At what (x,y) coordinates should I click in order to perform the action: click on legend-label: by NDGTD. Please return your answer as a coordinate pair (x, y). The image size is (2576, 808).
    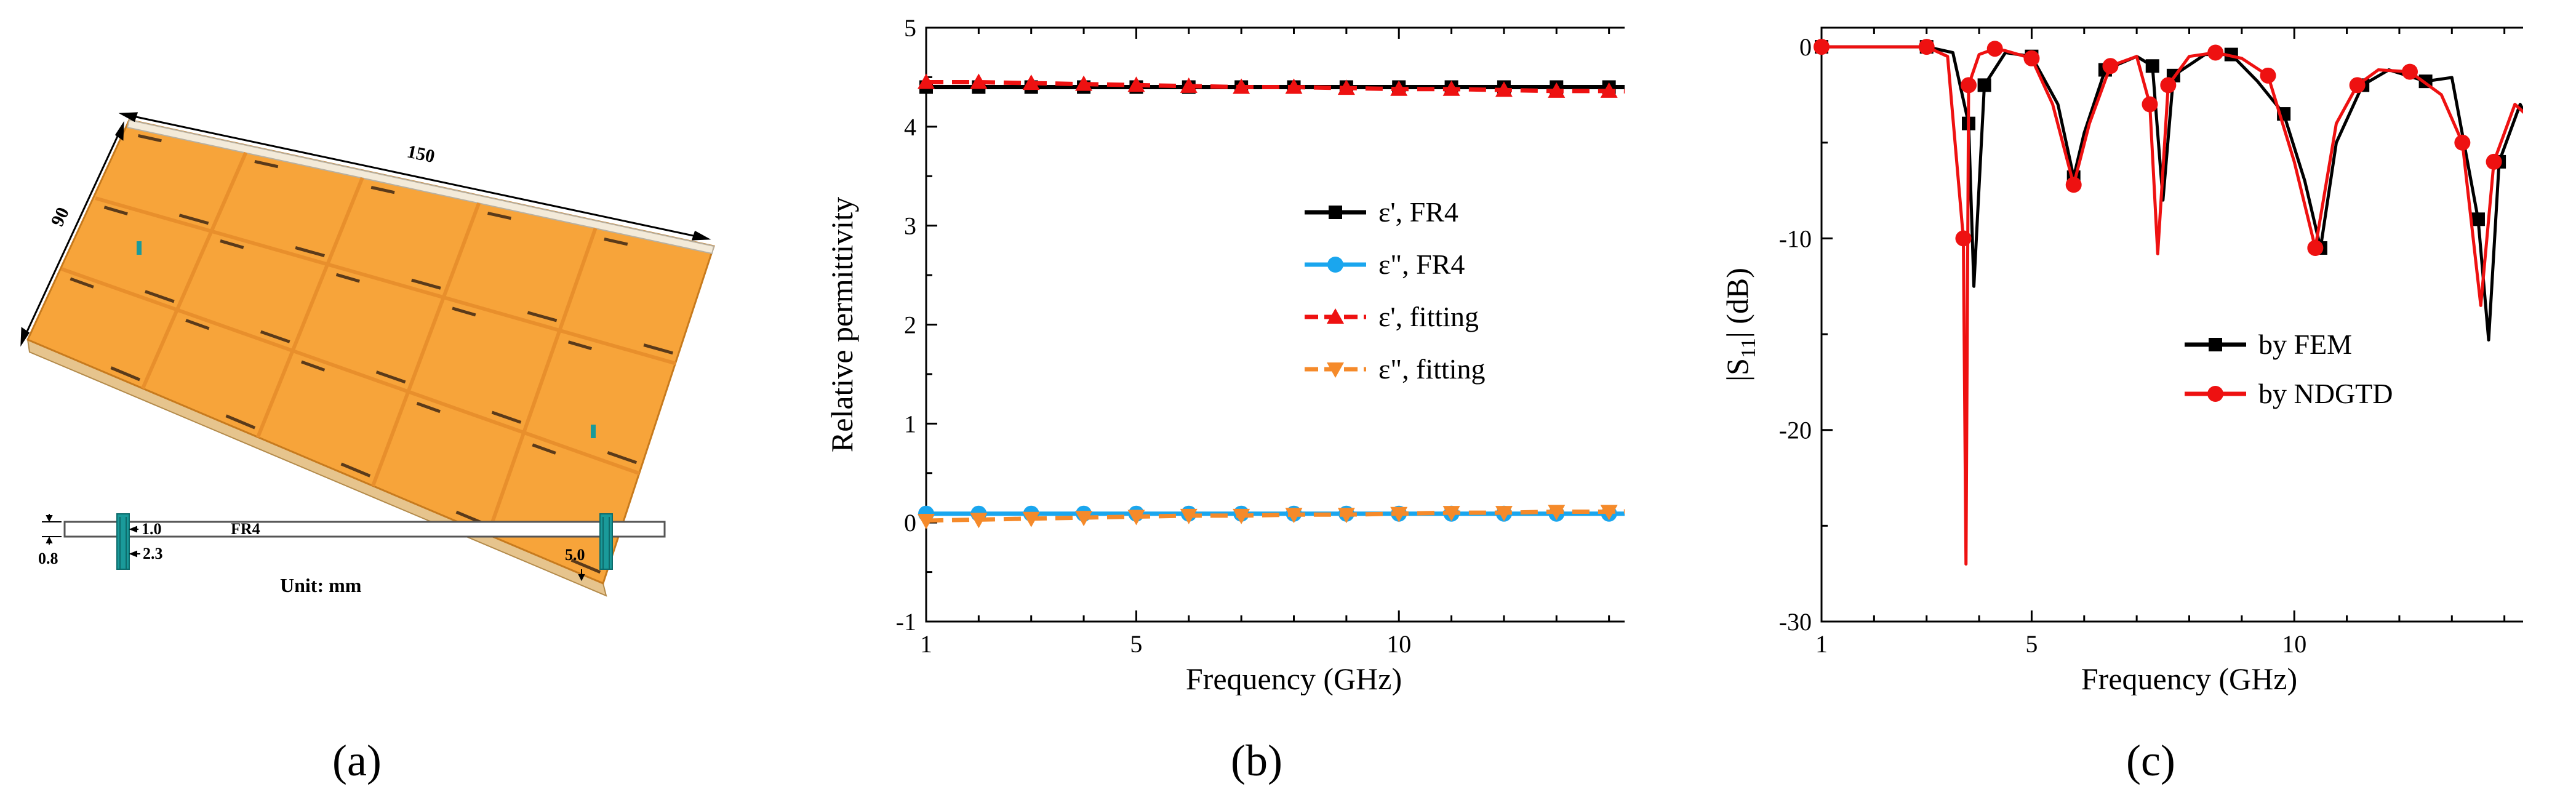
    Looking at the image, I should click on (2325, 393).